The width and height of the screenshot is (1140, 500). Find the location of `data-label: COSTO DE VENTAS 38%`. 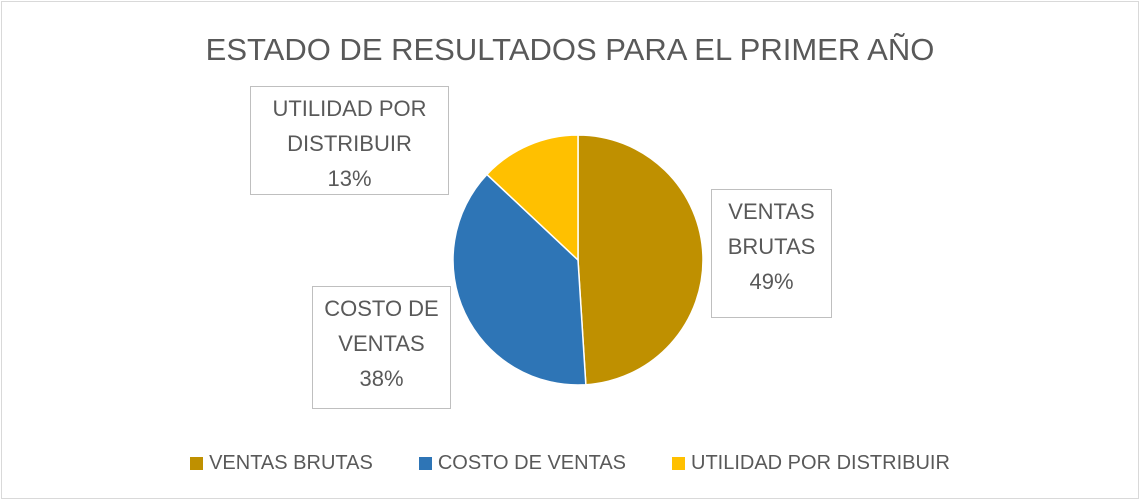

data-label: COSTO DE VENTAS 38% is located at coordinates (381, 347).